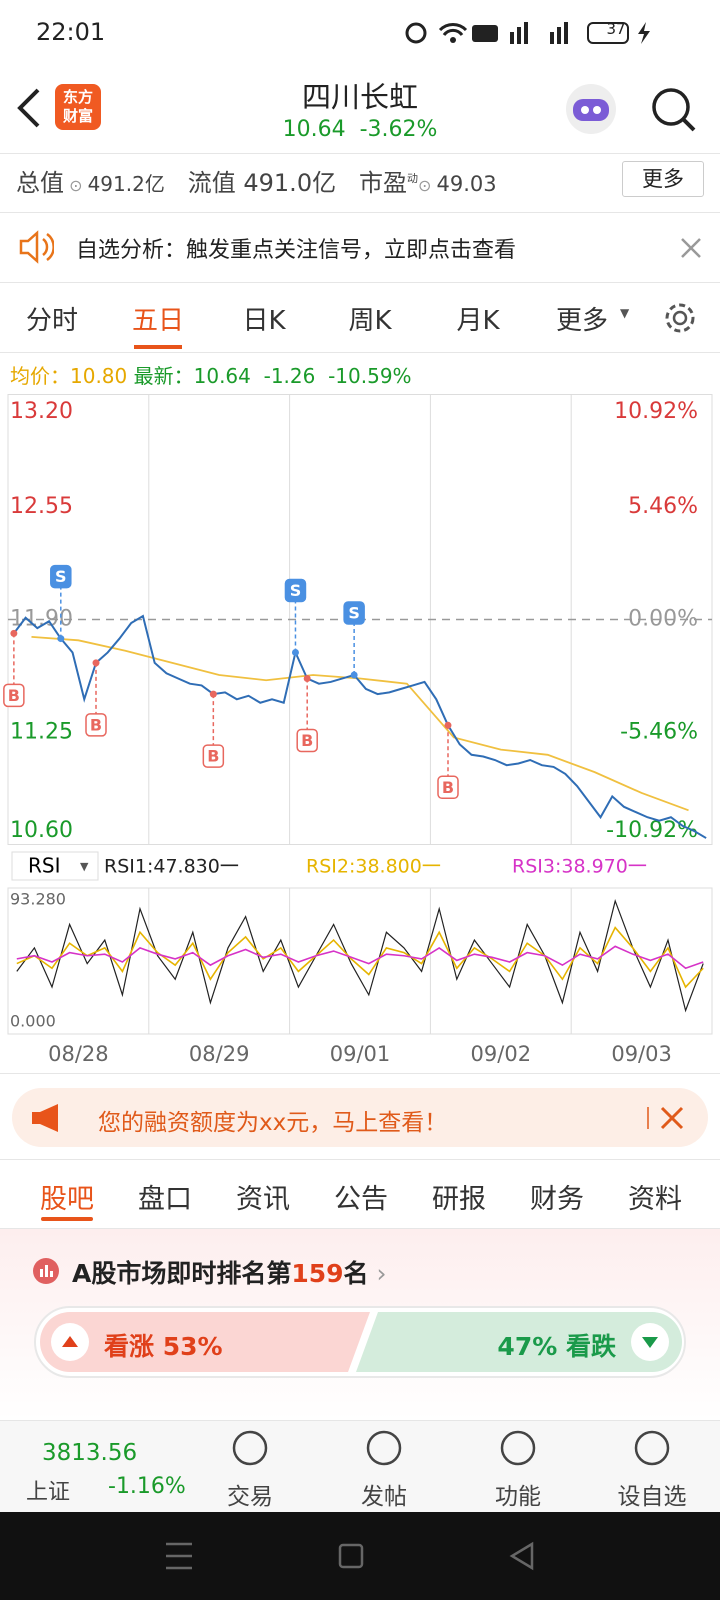 The height and width of the screenshot is (1600, 720). I want to click on speaker-icon, so click(36, 247).